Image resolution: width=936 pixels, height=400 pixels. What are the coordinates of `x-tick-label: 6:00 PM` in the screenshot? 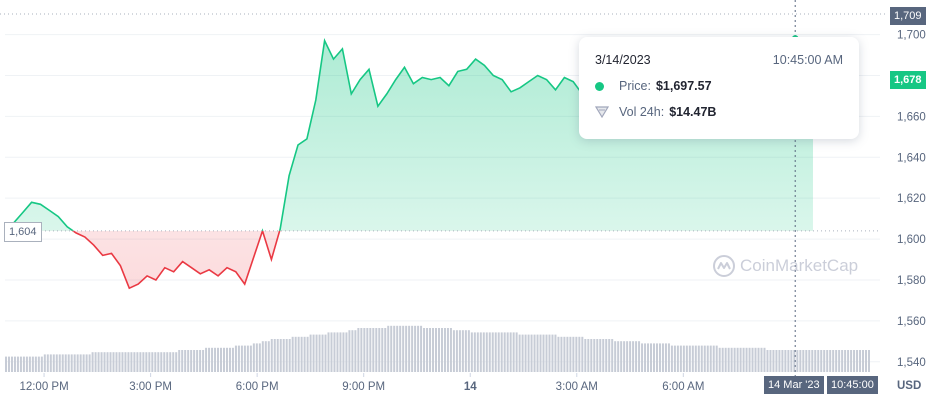 It's located at (257, 387).